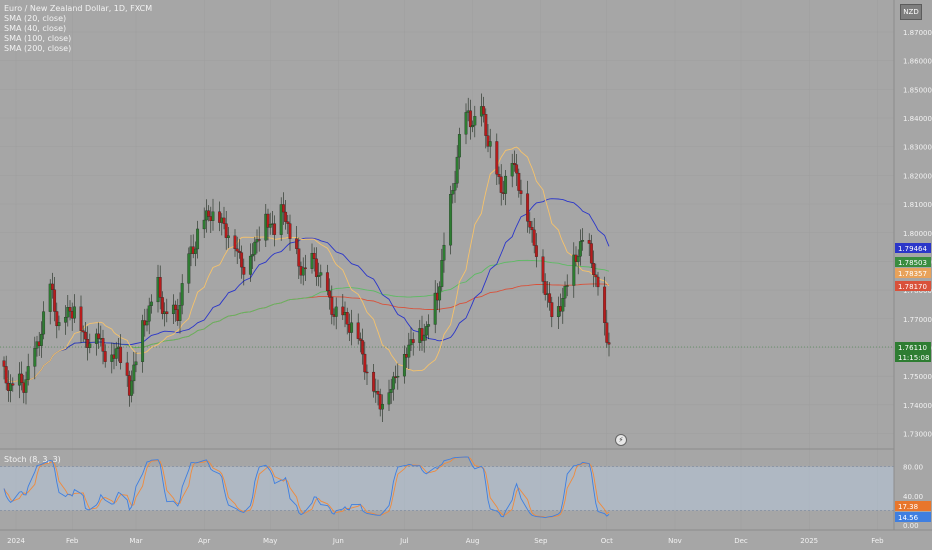 Image resolution: width=932 pixels, height=550 pixels. Describe the element at coordinates (204, 541) in the screenshot. I see `time-tick-label: Apr` at that location.